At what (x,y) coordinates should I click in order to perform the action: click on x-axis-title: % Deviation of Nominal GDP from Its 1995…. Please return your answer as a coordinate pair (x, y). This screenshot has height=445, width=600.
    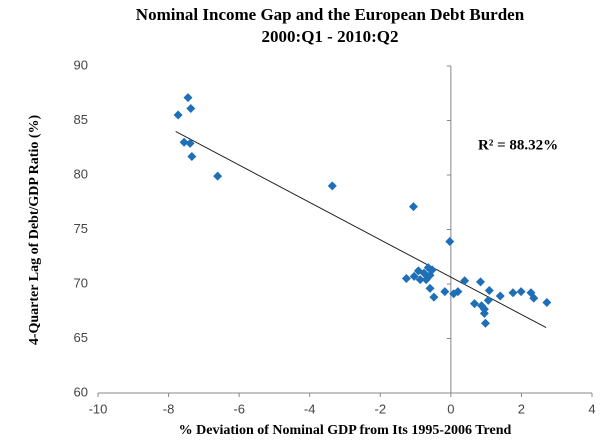
    Looking at the image, I should click on (345, 430).